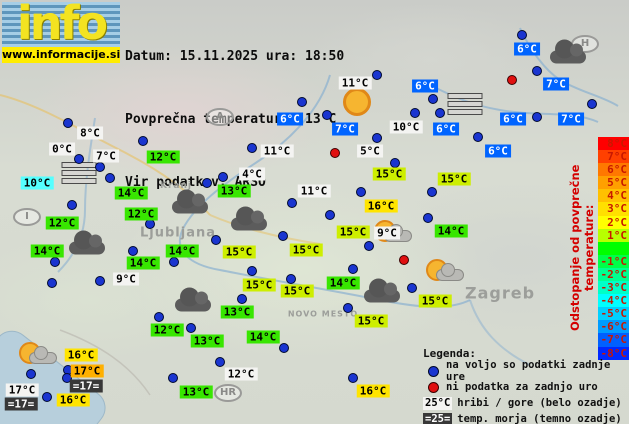  I want to click on header-date-line: Datum: 15.11.2025 ura: 18:50, so click(235, 56).